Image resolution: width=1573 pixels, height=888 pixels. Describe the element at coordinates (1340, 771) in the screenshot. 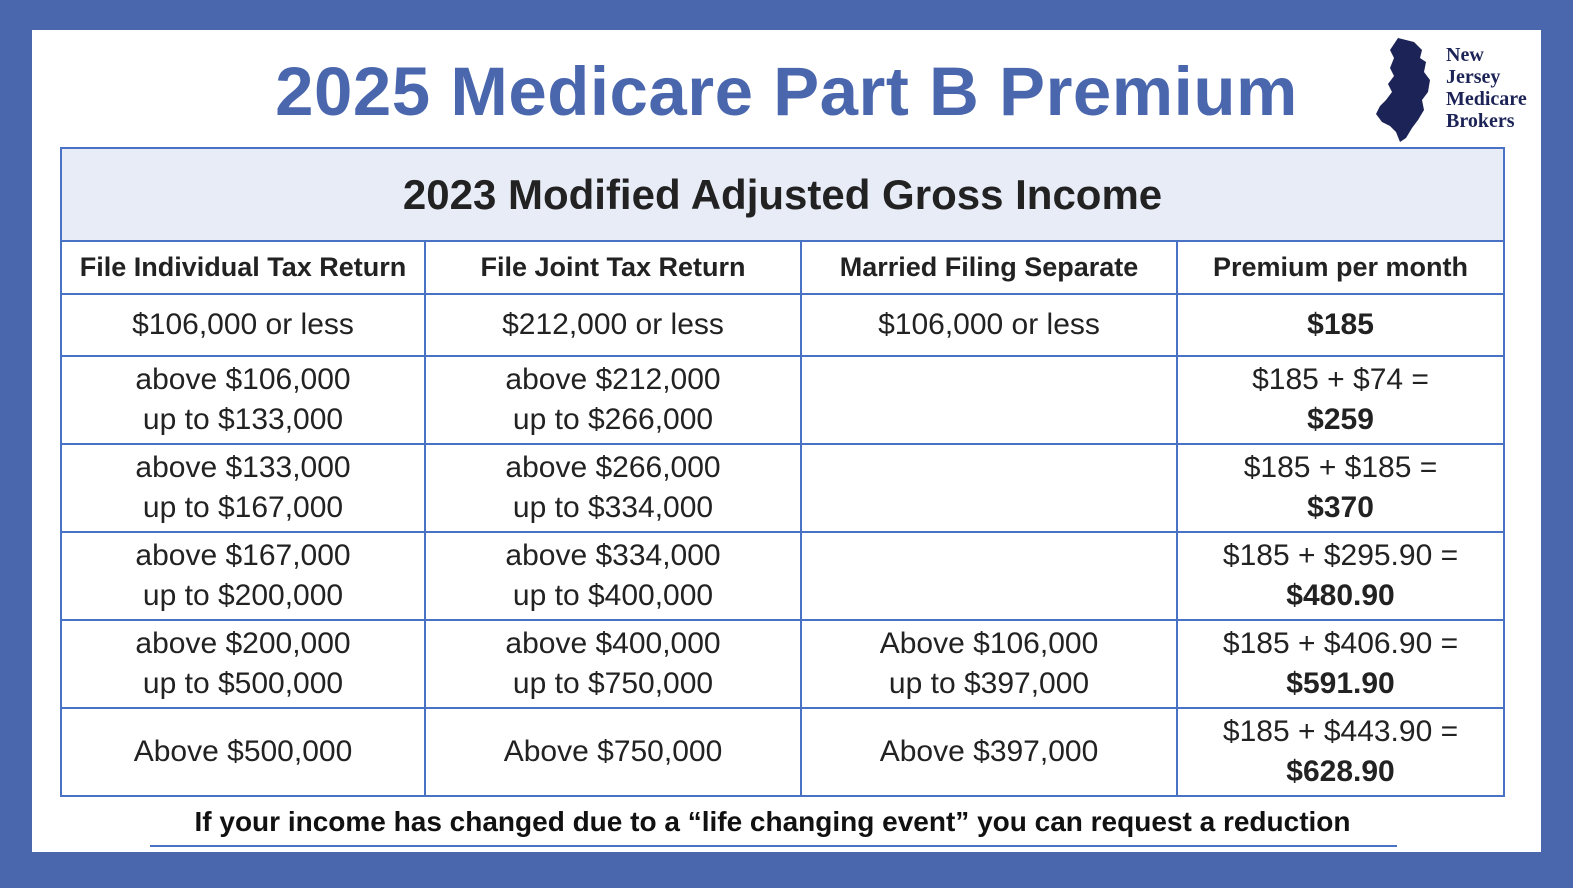

I see `premium-total: $628.90` at that location.